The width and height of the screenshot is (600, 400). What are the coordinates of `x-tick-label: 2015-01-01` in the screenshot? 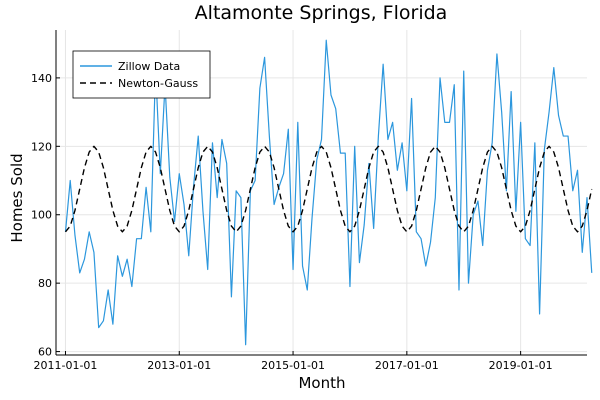 It's located at (293, 365).